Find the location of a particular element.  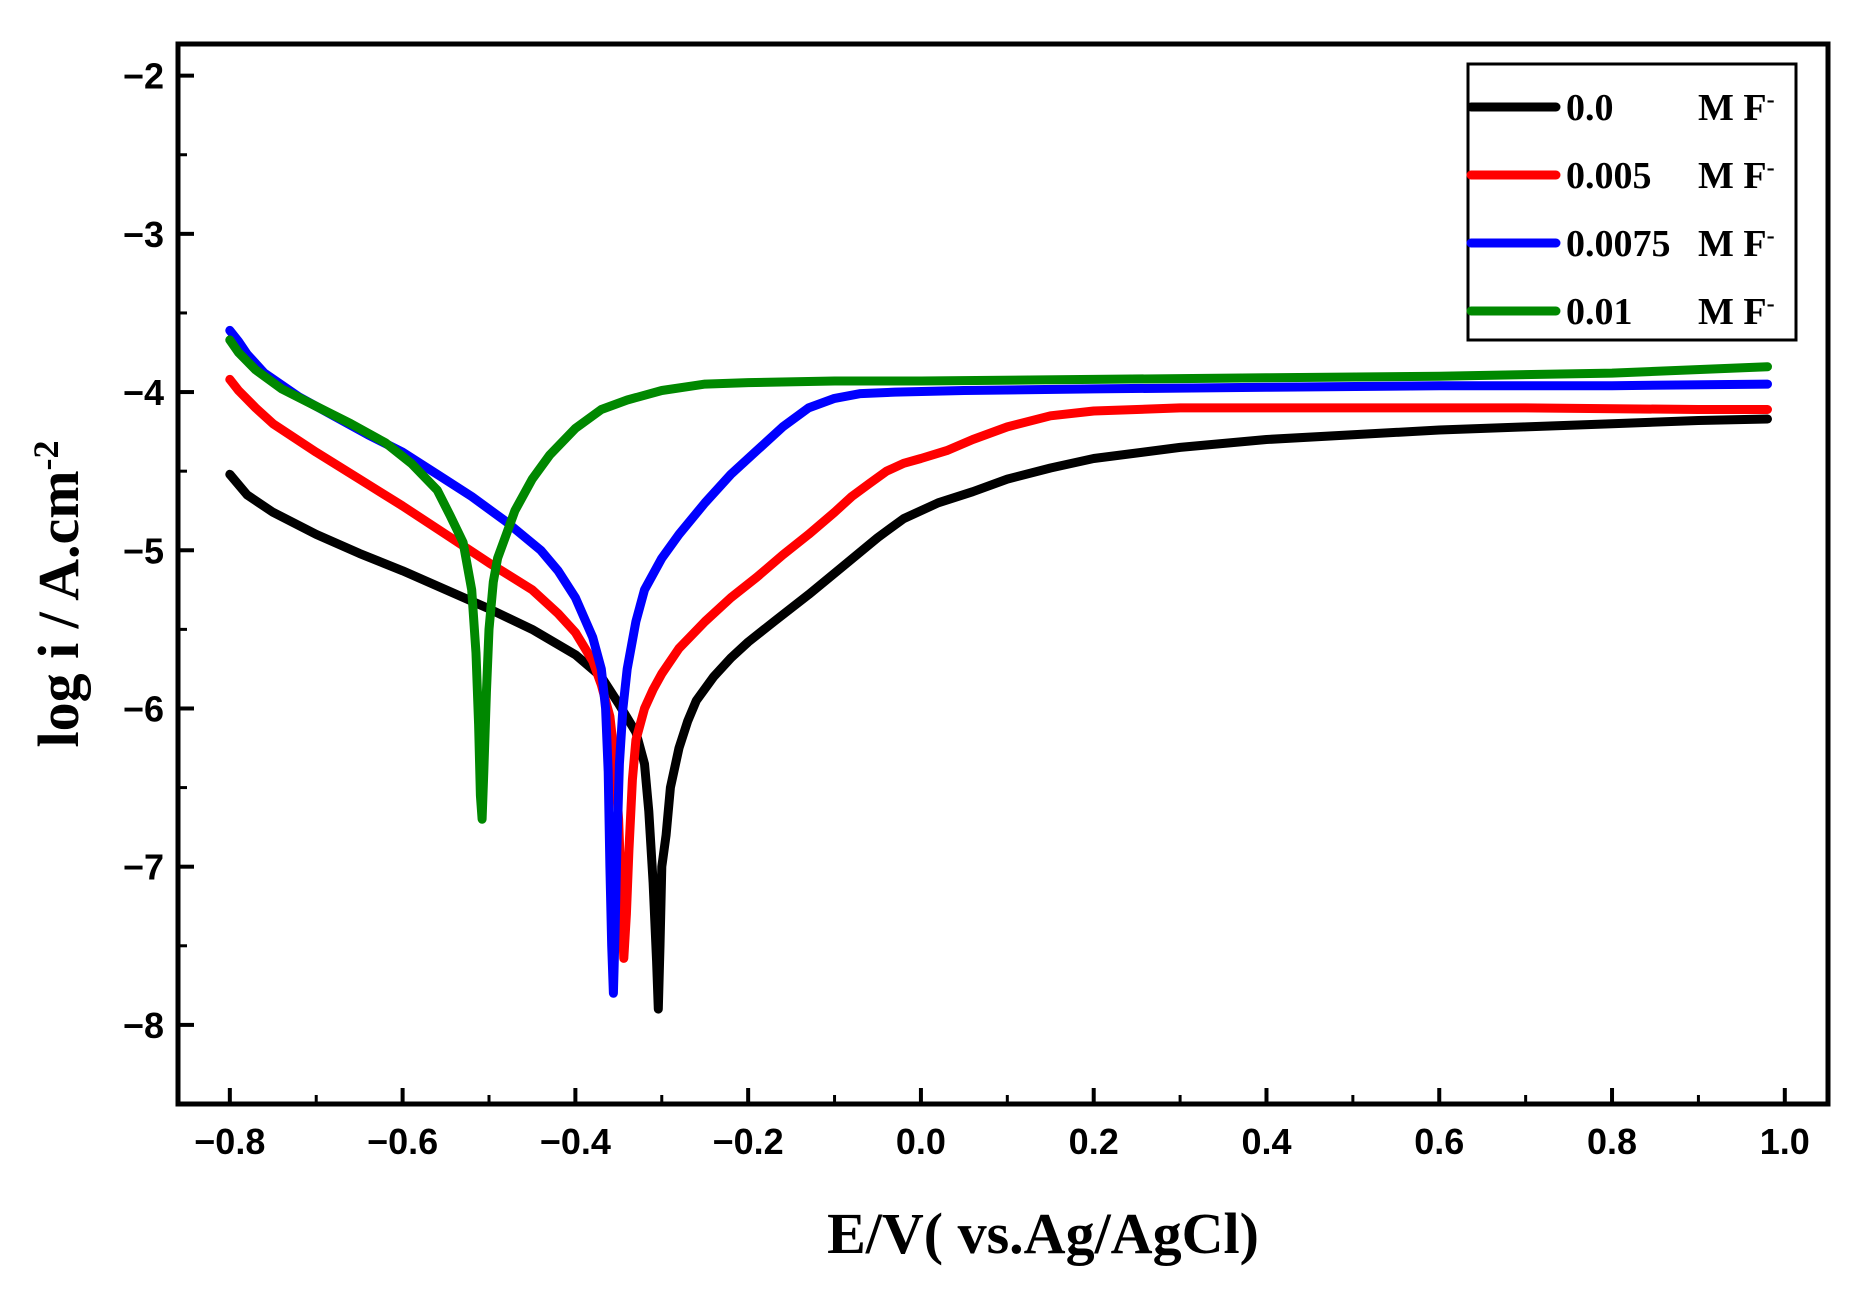

legend-item: 0.01 M F- is located at coordinates (1620, 312).